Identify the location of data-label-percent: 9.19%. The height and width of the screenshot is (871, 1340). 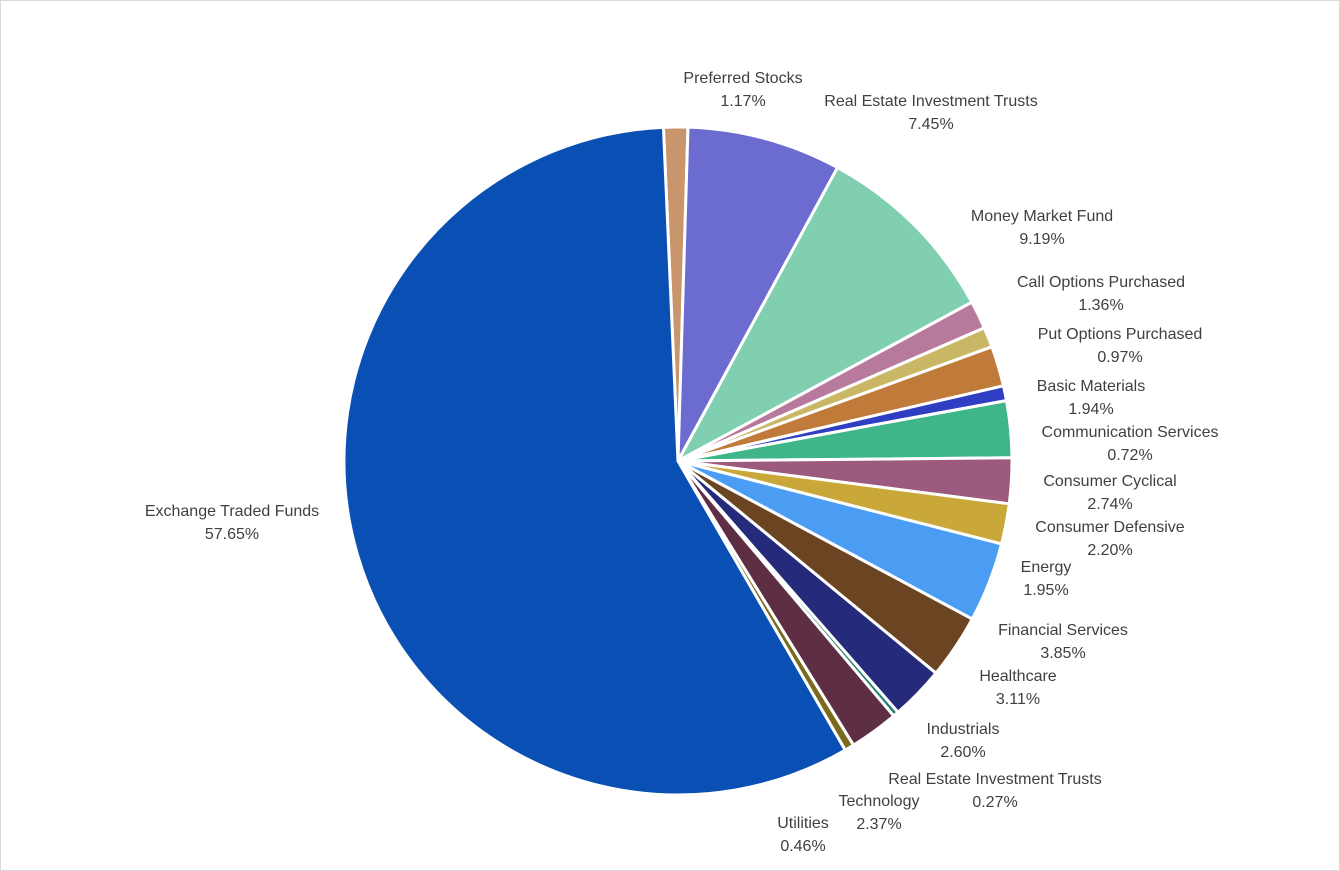
(1041, 239).